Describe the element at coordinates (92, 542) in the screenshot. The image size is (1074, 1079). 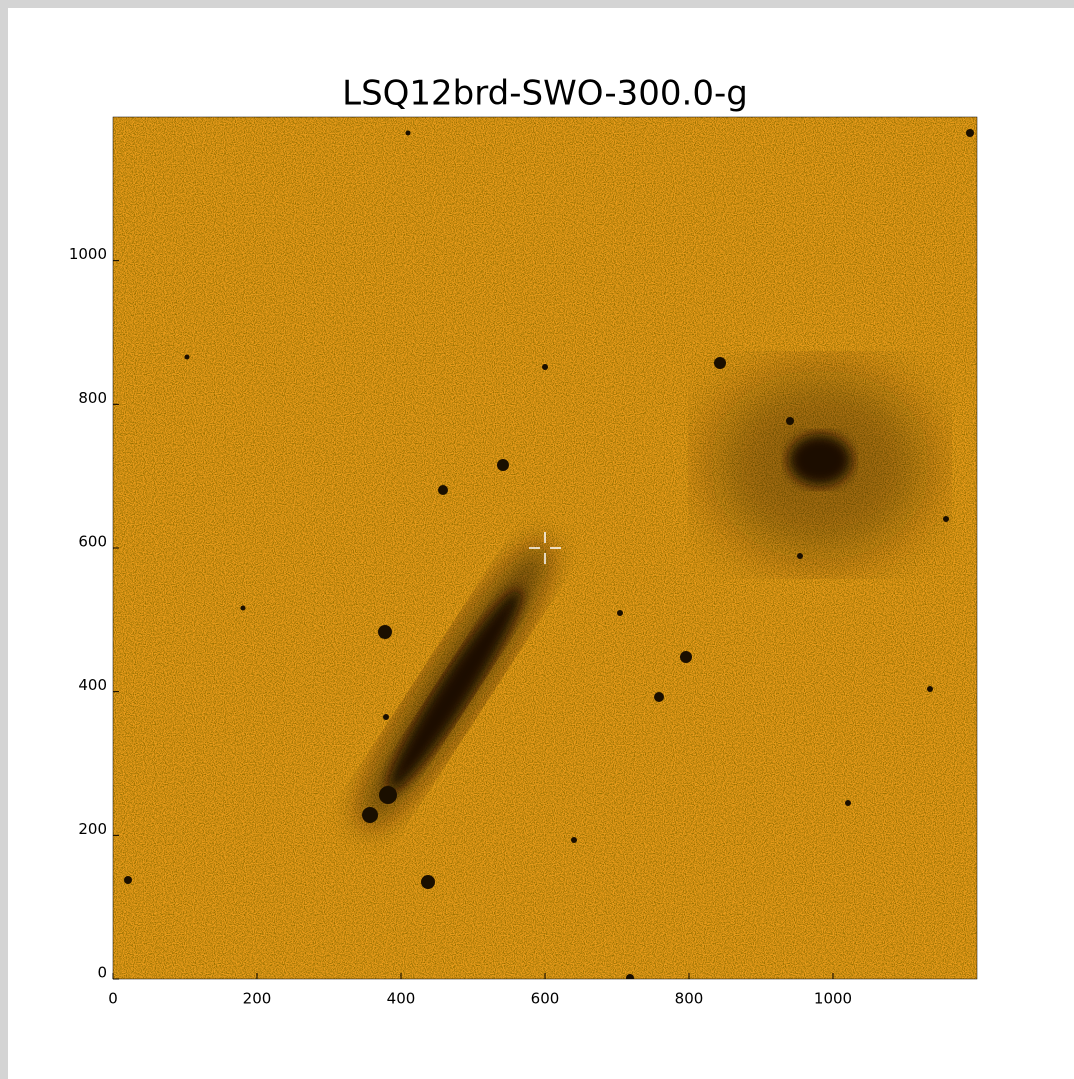
I see `y-tick-label: 600` at that location.